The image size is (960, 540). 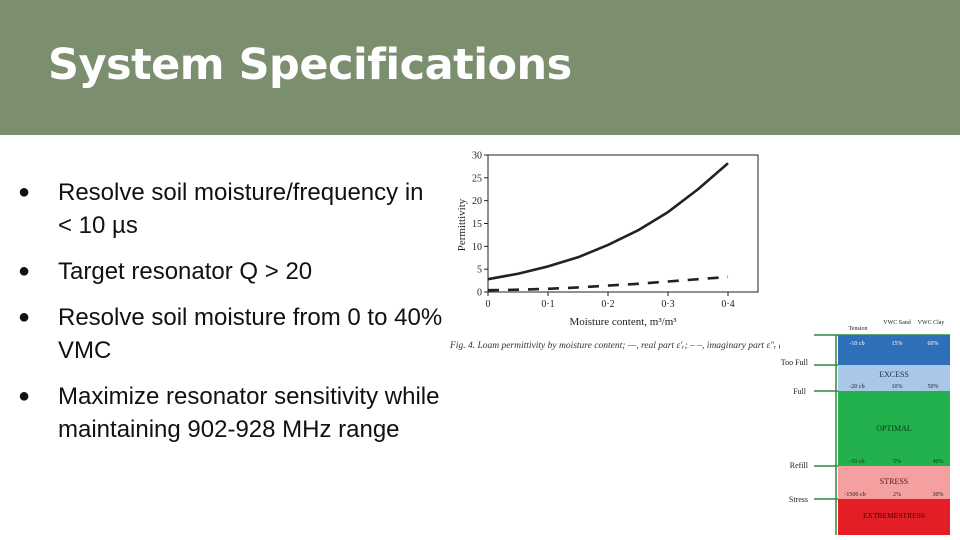 I want to click on marker-label-full: Full, so click(x=800, y=391).